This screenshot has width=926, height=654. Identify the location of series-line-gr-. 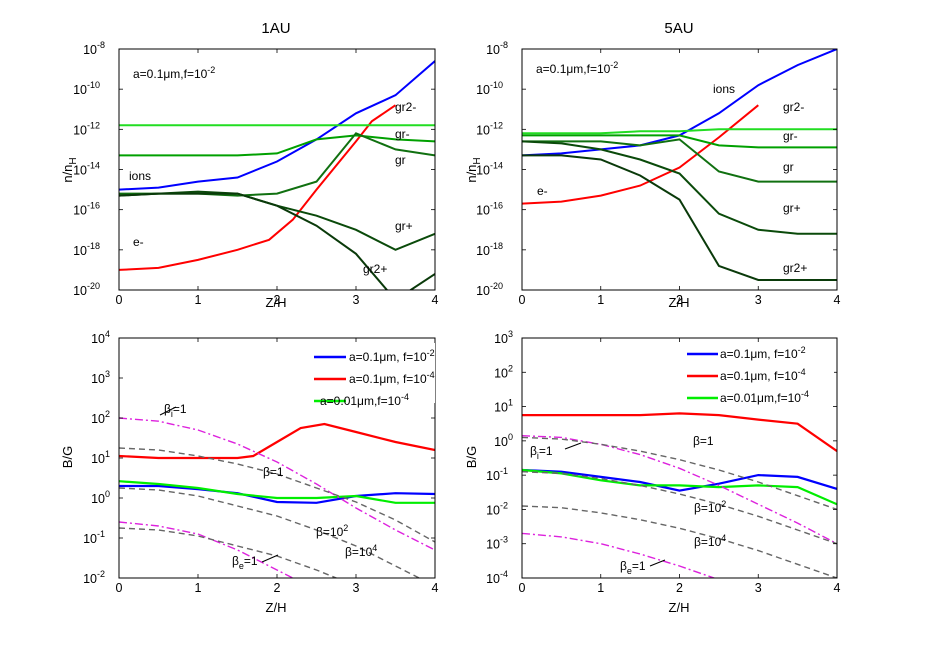
(277, 145).